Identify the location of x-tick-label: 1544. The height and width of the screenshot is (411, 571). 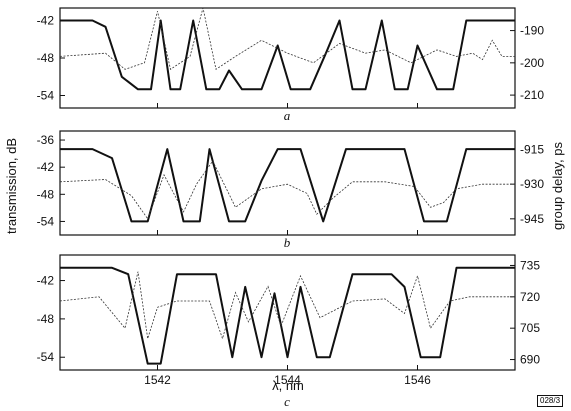
(287, 380).